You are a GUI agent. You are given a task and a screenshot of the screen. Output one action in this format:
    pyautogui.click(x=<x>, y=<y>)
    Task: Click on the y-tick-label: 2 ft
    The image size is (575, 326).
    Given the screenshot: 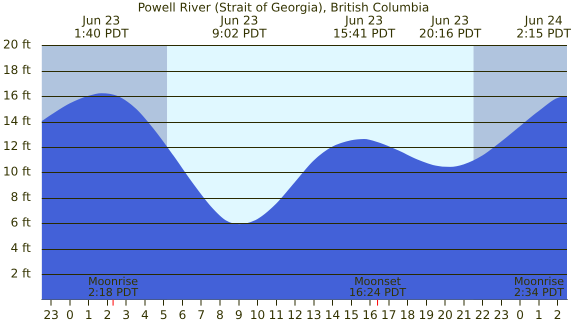 What is the action you would take?
    pyautogui.click(x=21, y=273)
    